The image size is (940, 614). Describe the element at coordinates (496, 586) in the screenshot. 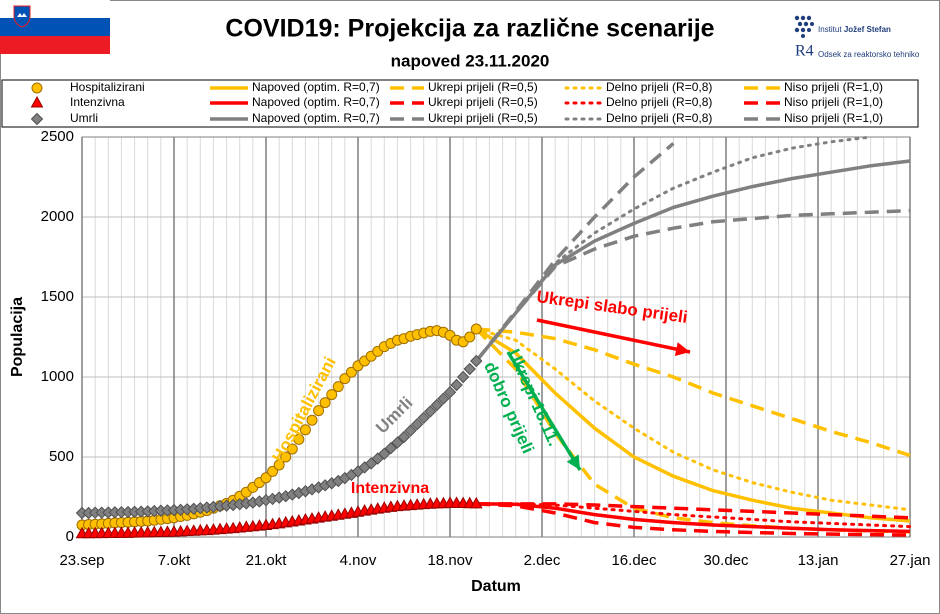

I see `x-axis-label: Datum` at that location.